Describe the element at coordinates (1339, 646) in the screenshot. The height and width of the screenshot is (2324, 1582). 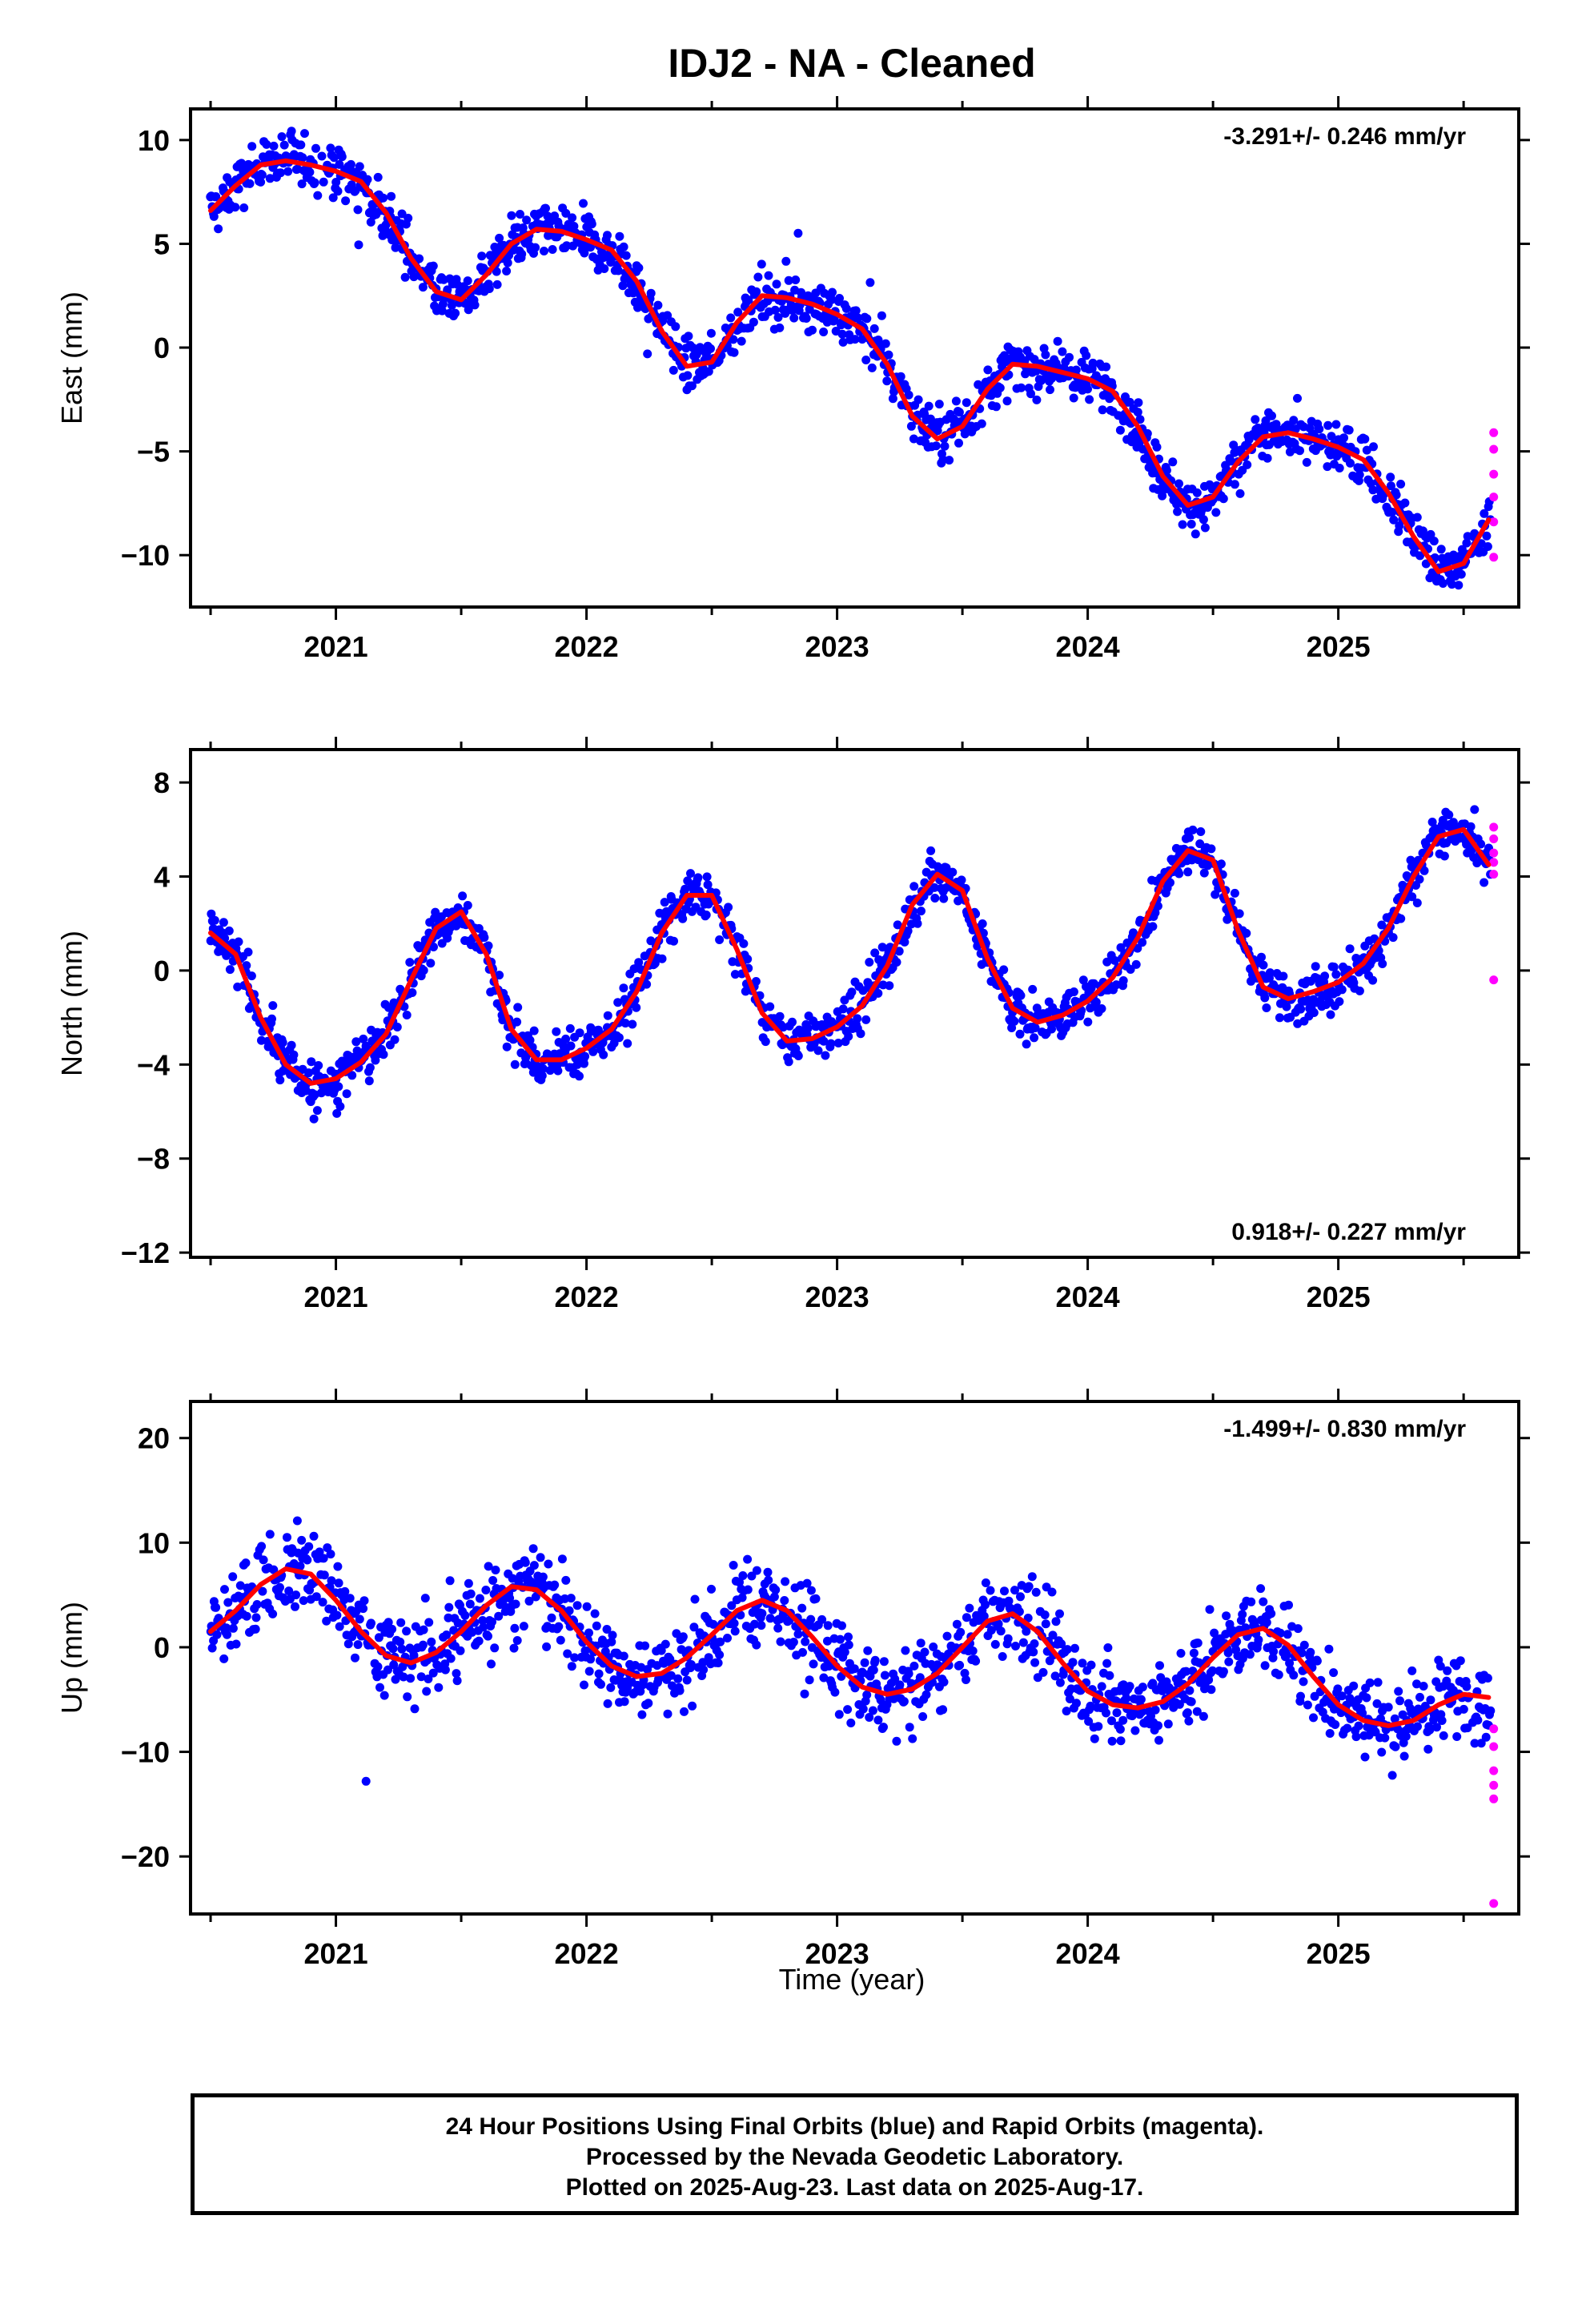
I see `east-x-tick-label: 2025` at that location.